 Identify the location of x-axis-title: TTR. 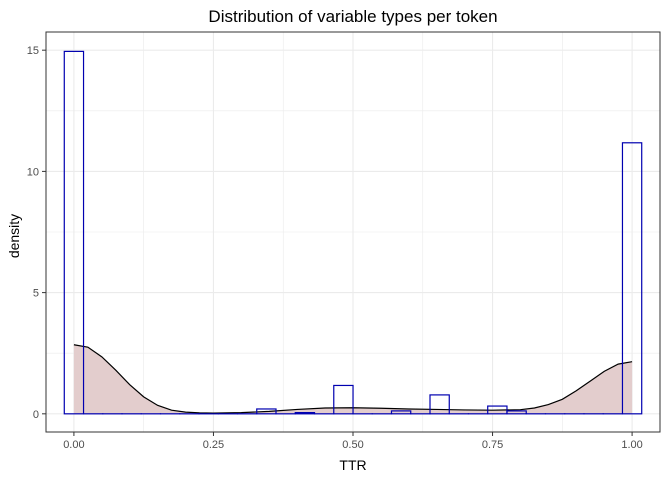
(352, 465).